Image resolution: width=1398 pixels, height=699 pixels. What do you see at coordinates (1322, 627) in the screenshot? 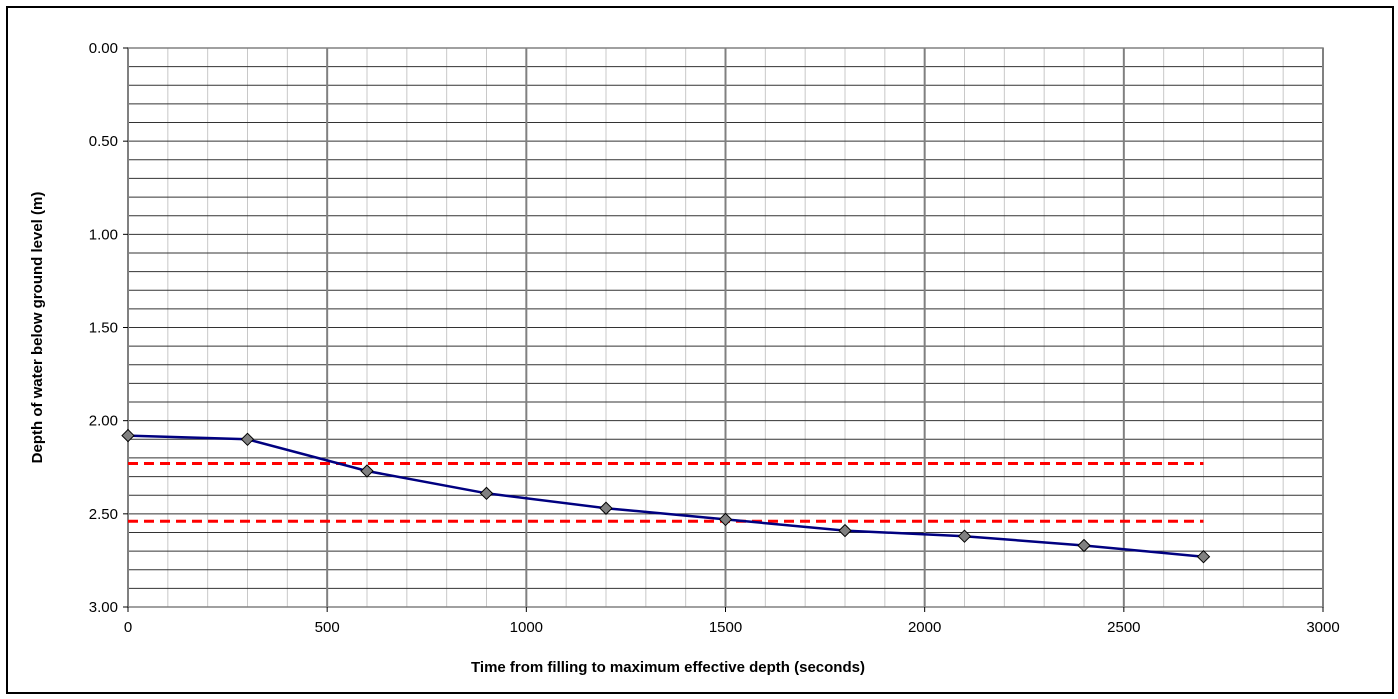
I see `x-tick-label: 3000` at bounding box center [1322, 627].